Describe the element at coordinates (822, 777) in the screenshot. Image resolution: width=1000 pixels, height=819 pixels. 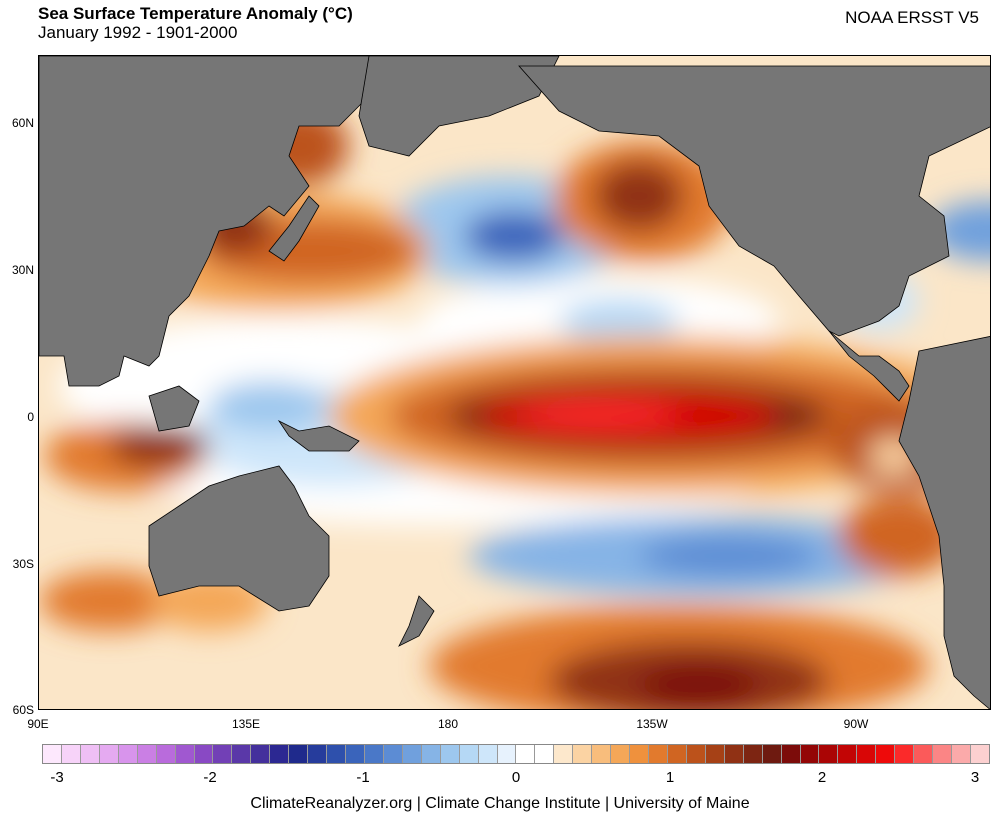
I see `colorbar-label-2: 2` at that location.